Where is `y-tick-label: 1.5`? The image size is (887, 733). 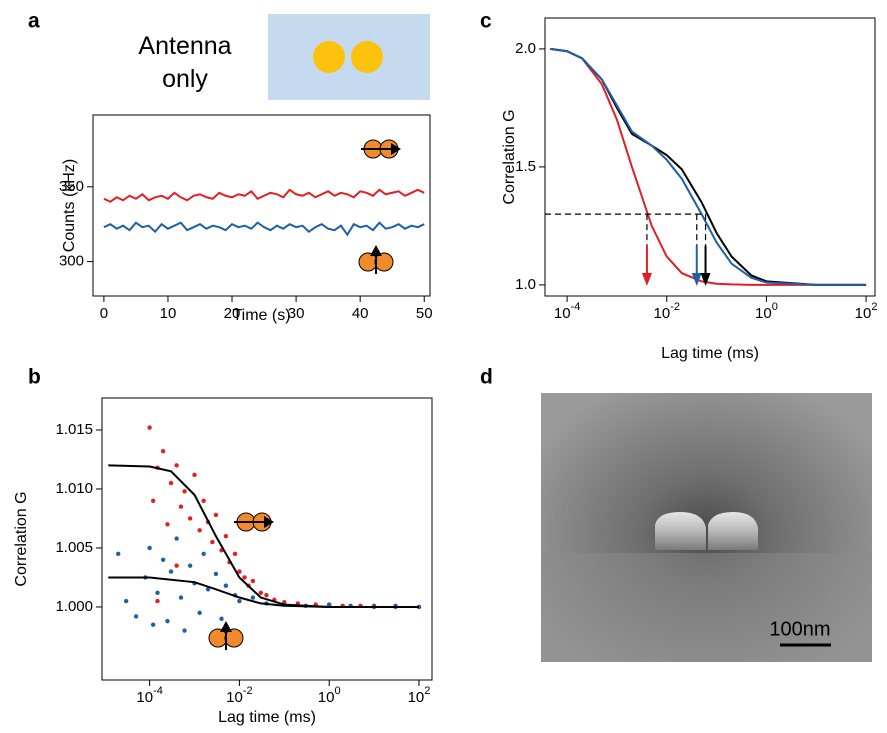 y-tick-label: 1.5 is located at coordinates (525, 166).